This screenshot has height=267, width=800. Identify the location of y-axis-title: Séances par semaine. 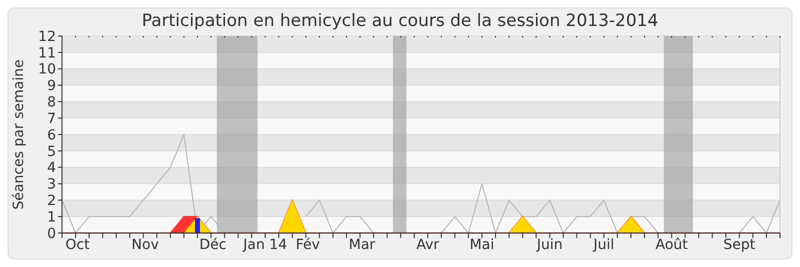
(19, 134).